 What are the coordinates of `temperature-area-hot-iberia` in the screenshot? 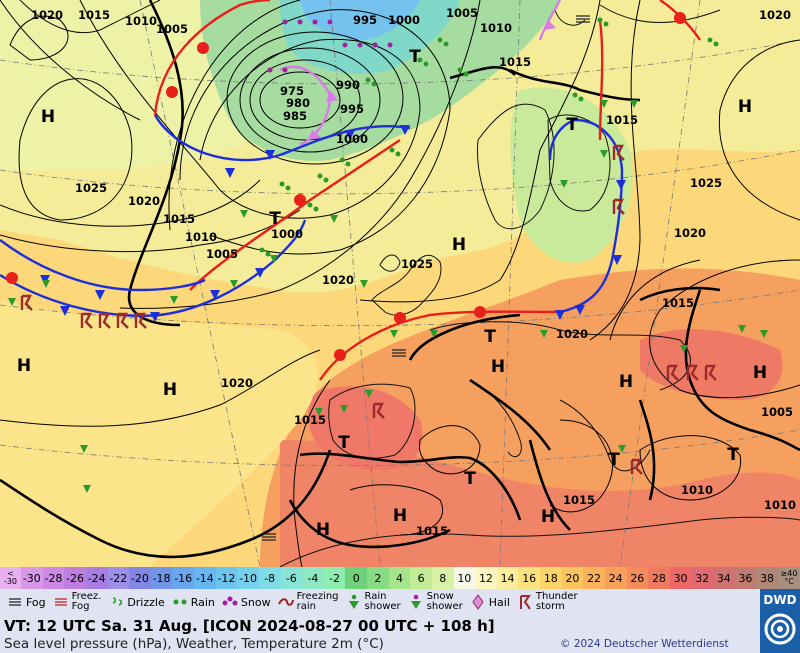 It's located at (365, 428).